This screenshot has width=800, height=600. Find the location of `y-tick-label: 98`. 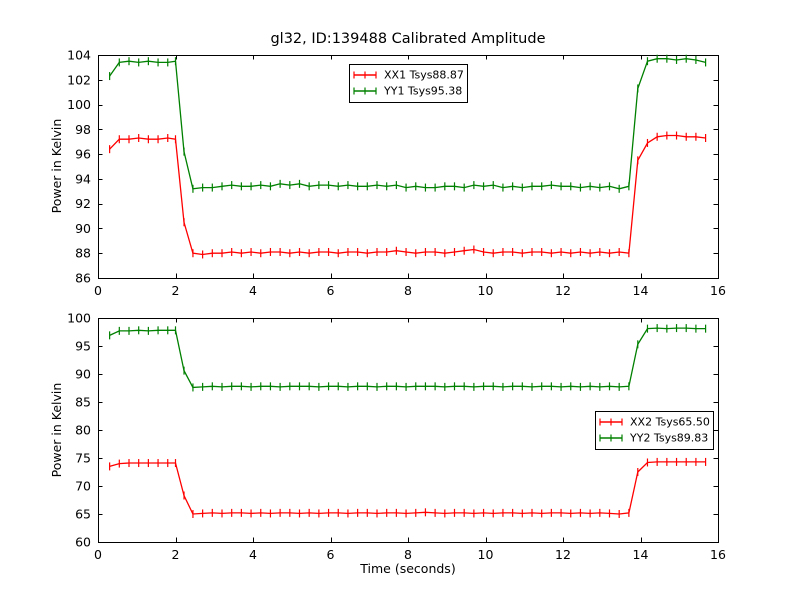

y-tick-label: 98 is located at coordinates (83, 129).